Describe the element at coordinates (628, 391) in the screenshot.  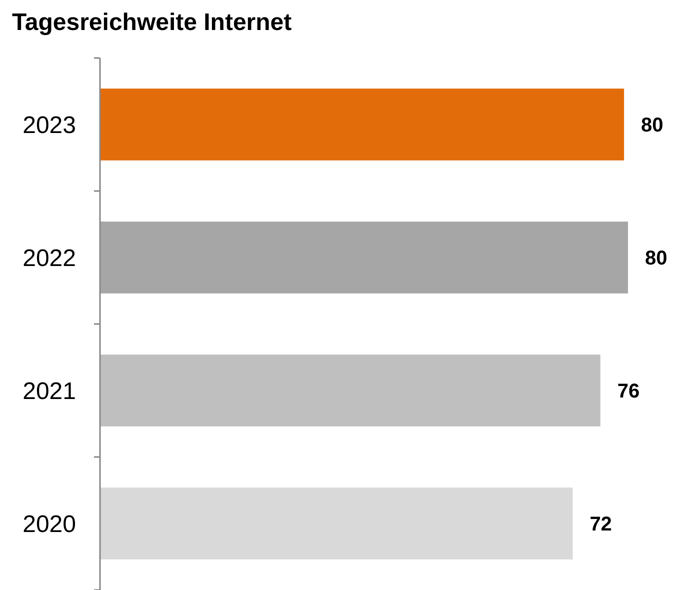
I see `data-label: 76` at that location.